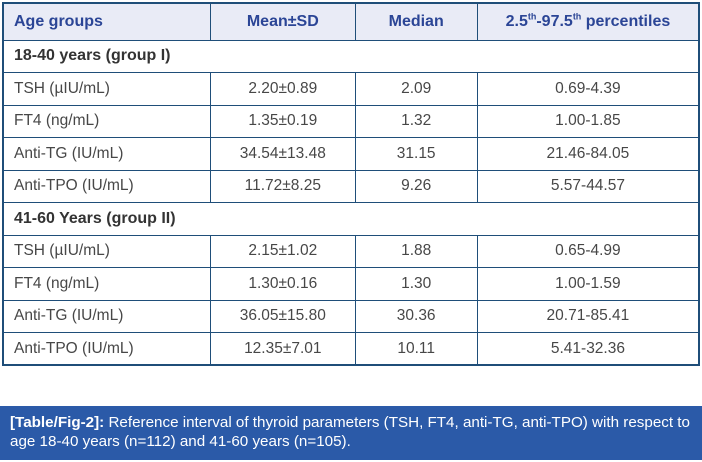 Image resolution: width=702 pixels, height=462 pixels. Describe the element at coordinates (588, 154) in the screenshot. I see `cell-percentiles: 21.46-84.05` at that location.